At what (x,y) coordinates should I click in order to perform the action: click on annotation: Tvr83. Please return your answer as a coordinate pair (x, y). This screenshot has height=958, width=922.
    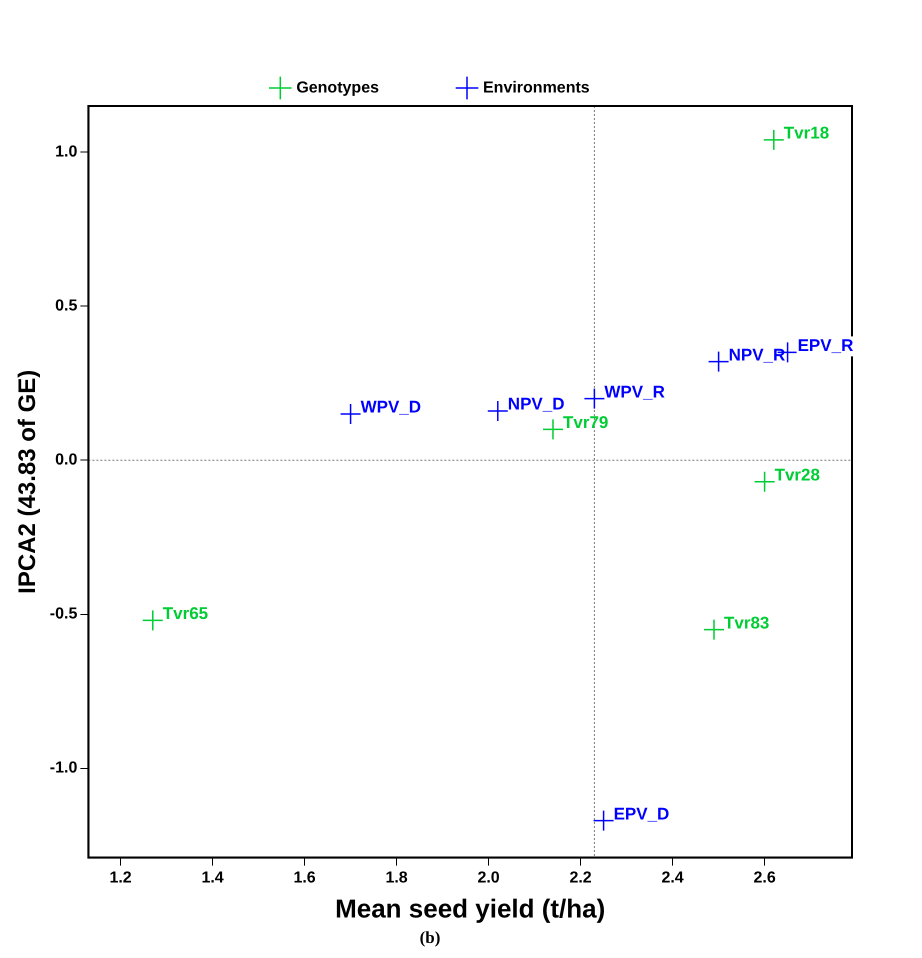
    Looking at the image, I should click on (747, 622).